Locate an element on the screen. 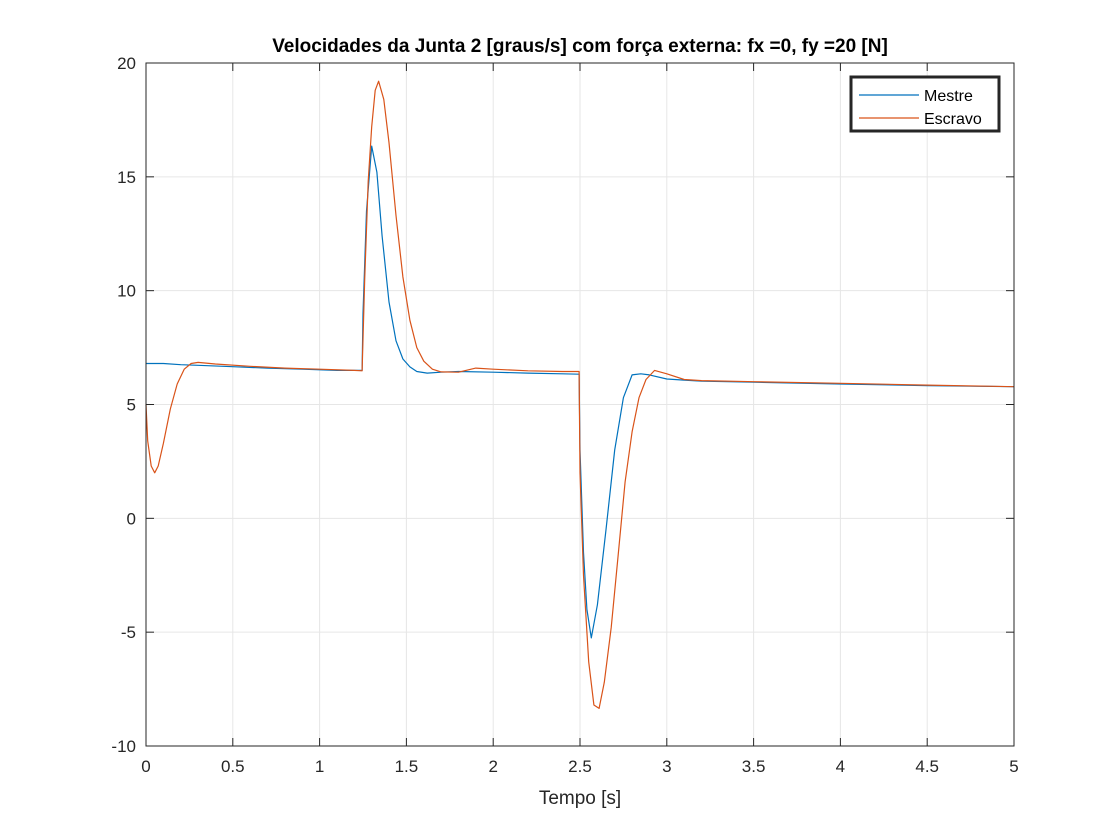 The height and width of the screenshot is (840, 1120). legend-box is located at coordinates (925, 104).